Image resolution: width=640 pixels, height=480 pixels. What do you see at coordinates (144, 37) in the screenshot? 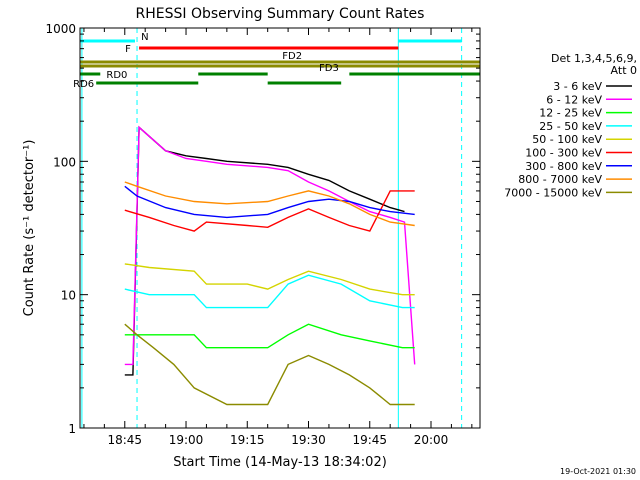
I see `flag-label-n: N` at bounding box center [144, 37].